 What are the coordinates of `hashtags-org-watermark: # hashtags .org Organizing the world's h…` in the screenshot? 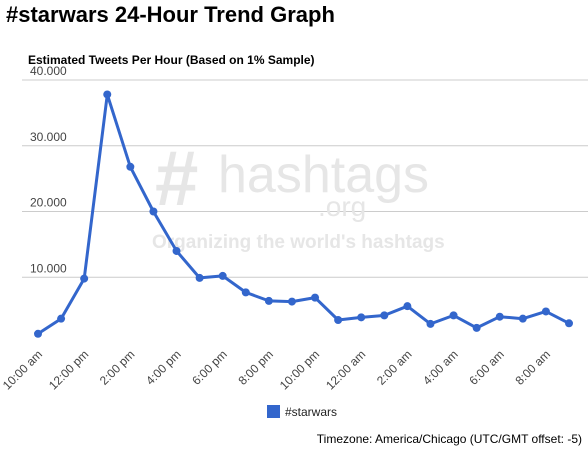 It's located at (298, 193).